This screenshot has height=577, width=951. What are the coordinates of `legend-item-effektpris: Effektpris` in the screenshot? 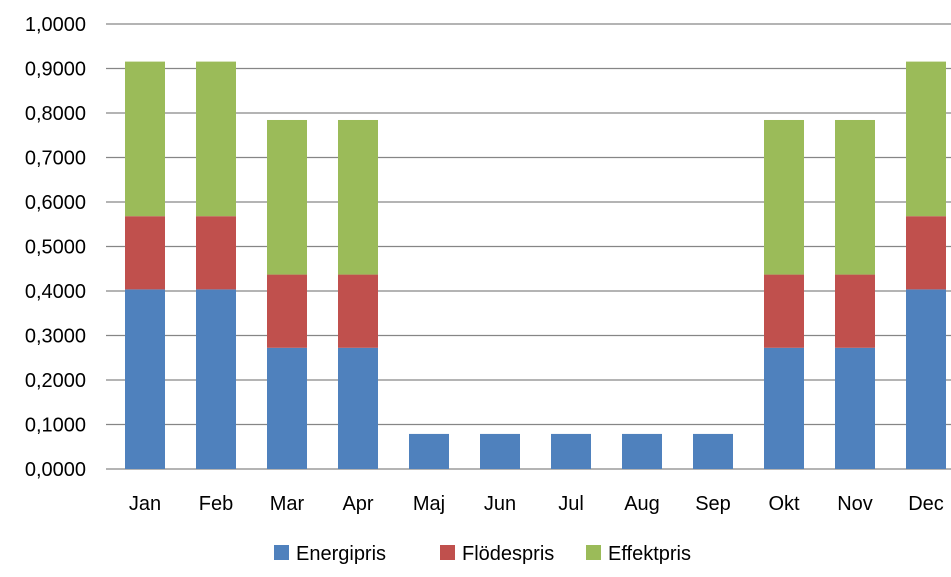 It's located at (638, 554).